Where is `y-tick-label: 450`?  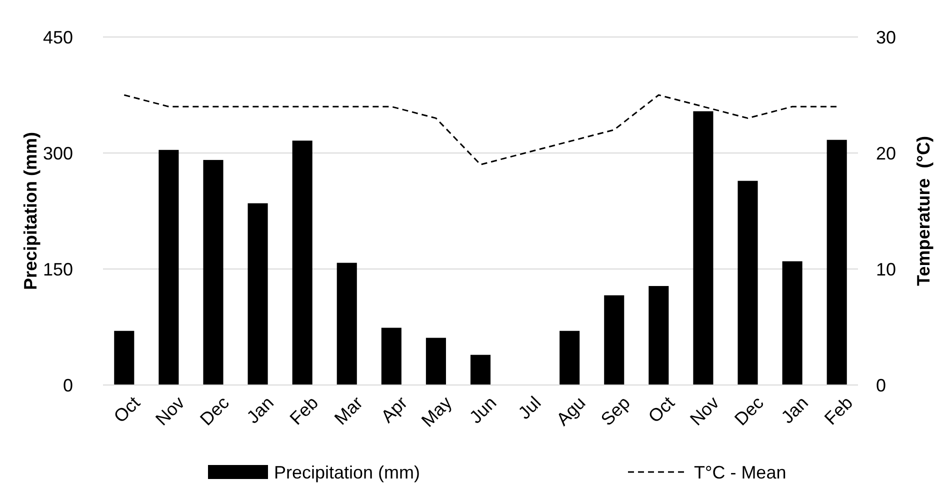
y-tick-label: 450 is located at coordinates (57, 37).